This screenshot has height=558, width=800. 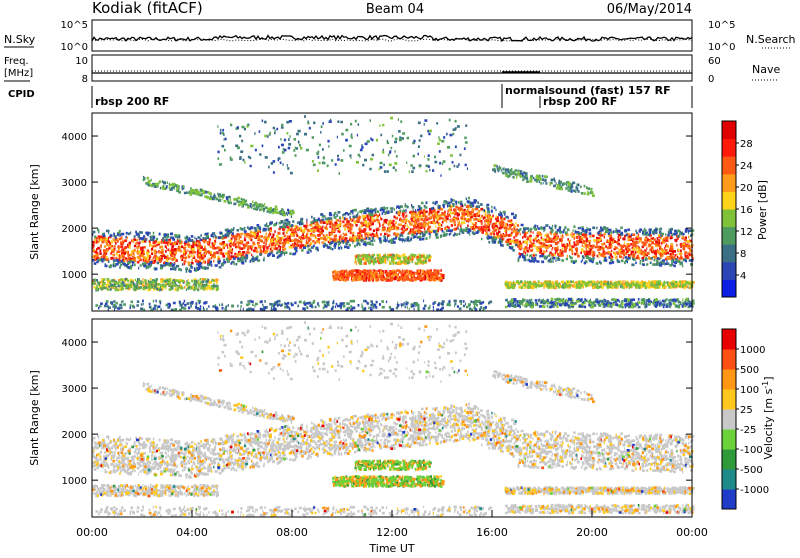 What do you see at coordinates (74, 481) in the screenshot?
I see `velocity-ytick-label: 1000` at bounding box center [74, 481].